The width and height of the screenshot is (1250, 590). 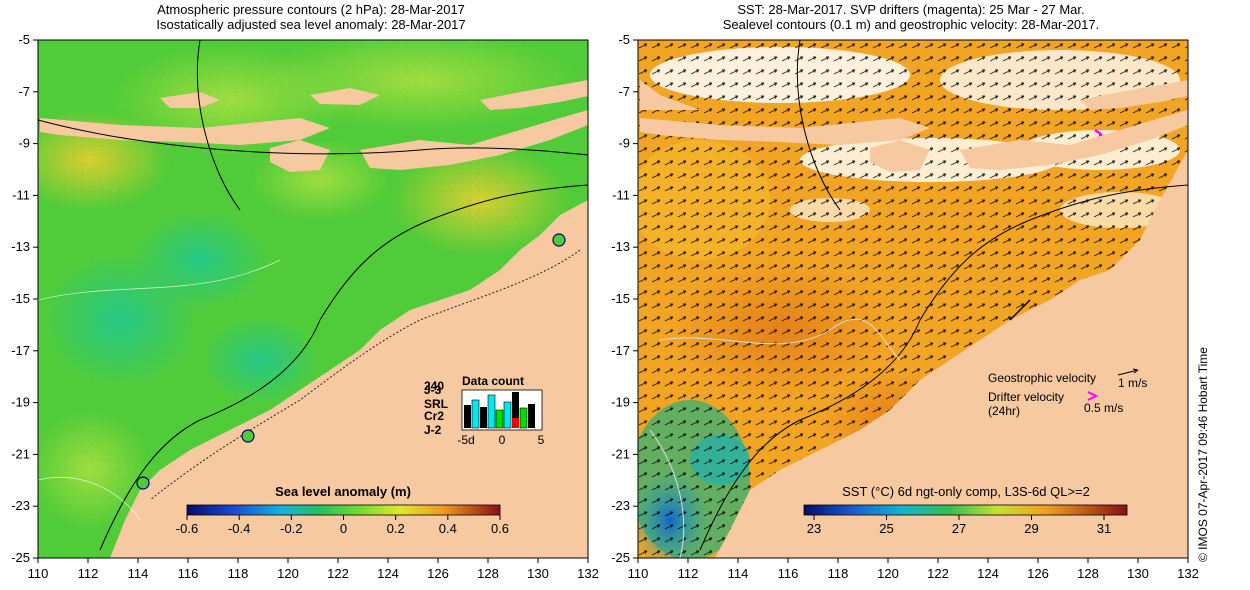 What do you see at coordinates (88, 573) in the screenshot?
I see `left-x-tick-label: 112` at bounding box center [88, 573].